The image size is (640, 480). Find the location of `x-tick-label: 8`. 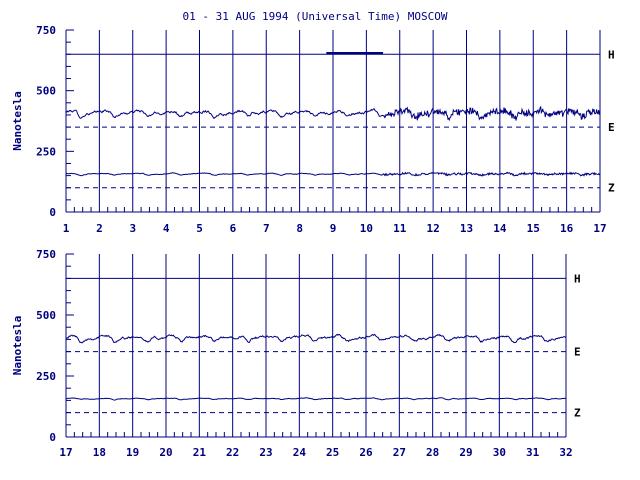

x-tick-label: 8 is located at coordinates (299, 228).